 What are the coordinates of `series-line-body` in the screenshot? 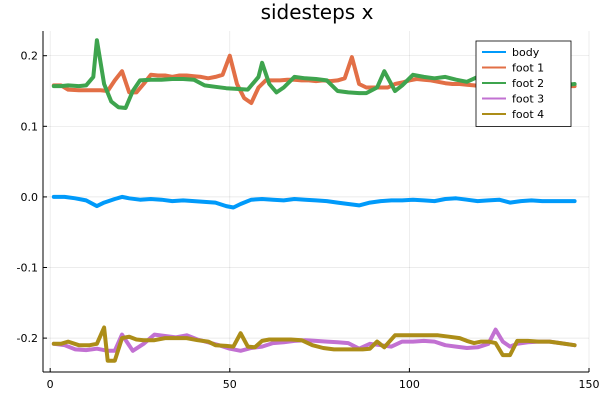 It's located at (314, 202).